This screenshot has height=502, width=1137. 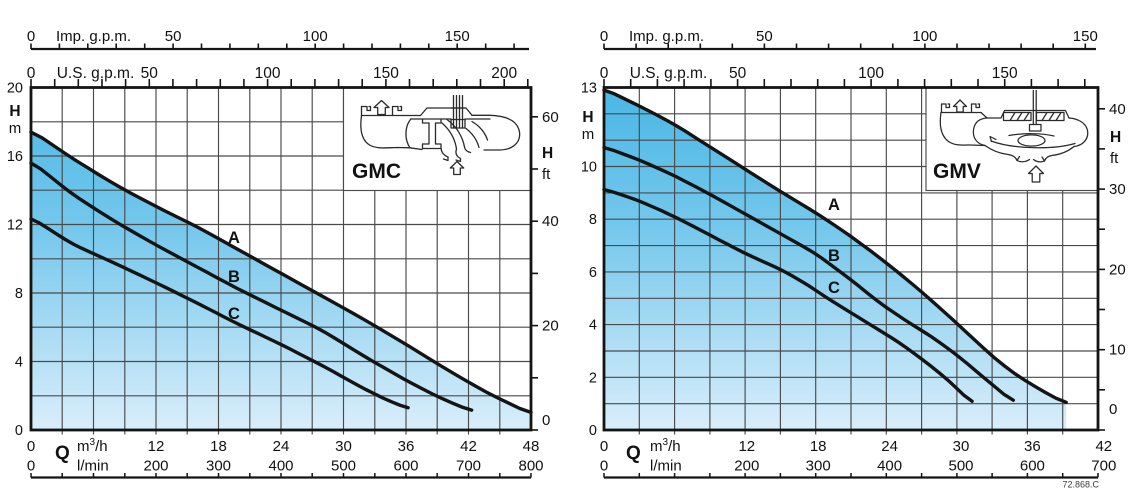 What do you see at coordinates (1080, 485) in the screenshot?
I see `svg-text: 72.868.C` at bounding box center [1080, 485].